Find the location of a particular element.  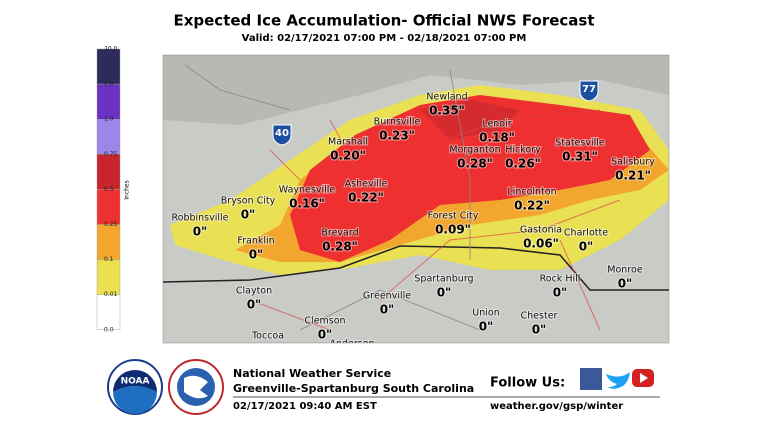

city-name: Statesville is located at coordinates (580, 143).